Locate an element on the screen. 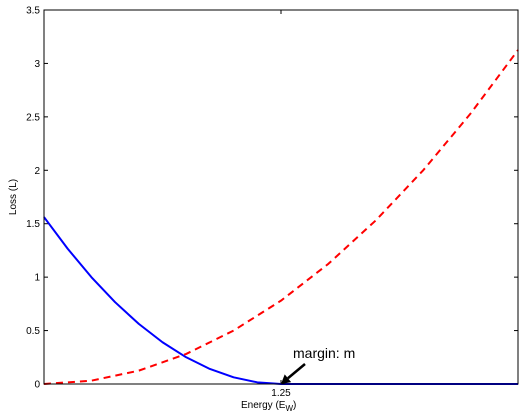  x-axis-label-subscript: W is located at coordinates (289, 408).